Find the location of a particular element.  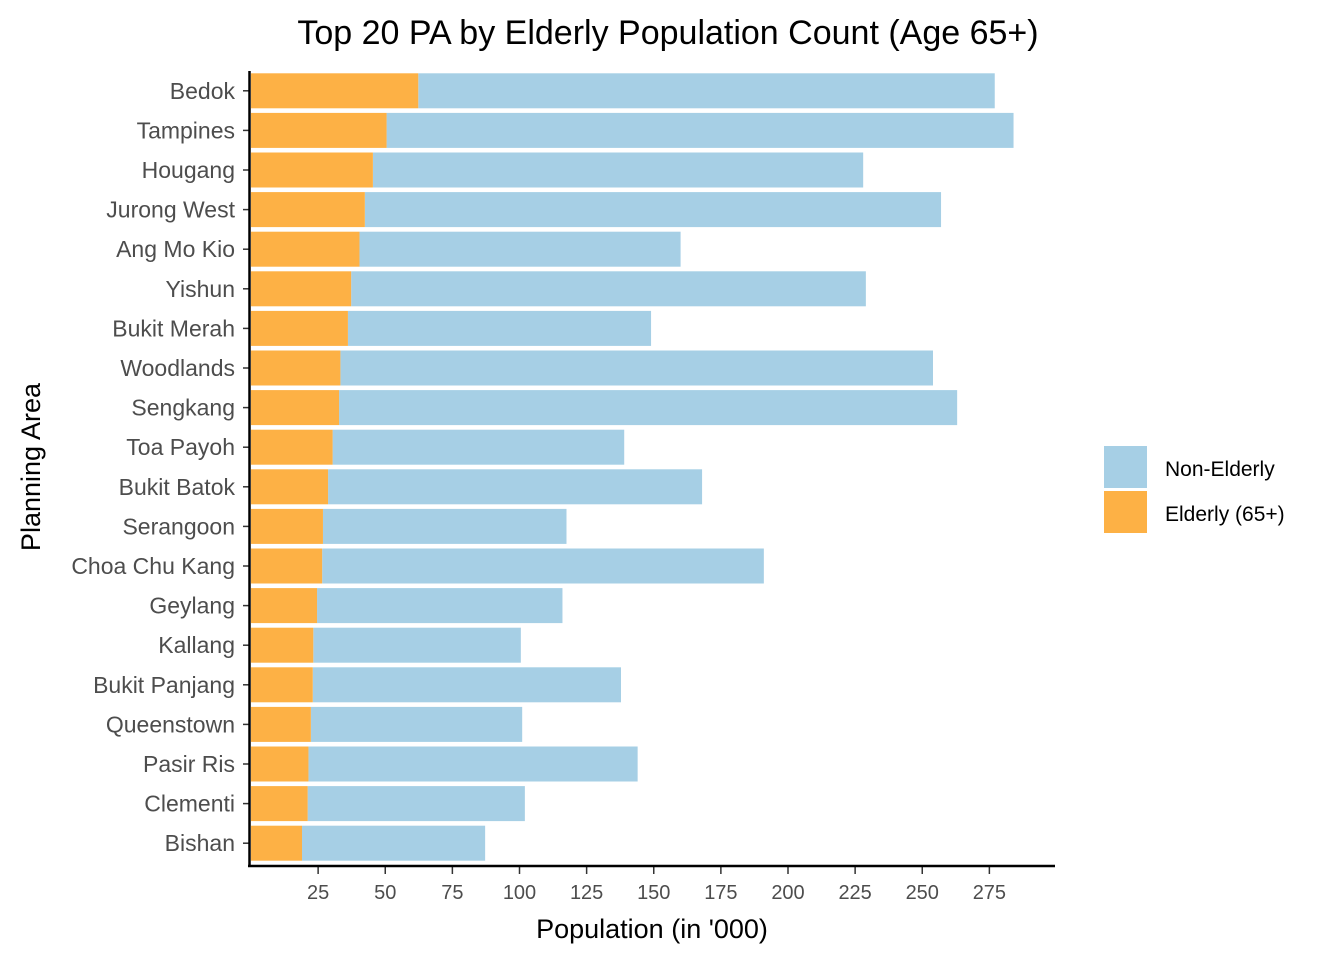

y-tick-label: Bukit Merah is located at coordinates (173, 328).